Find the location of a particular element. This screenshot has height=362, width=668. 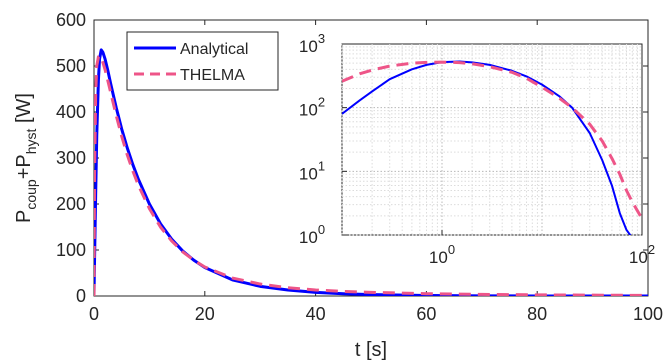

x-tick-label: 40 is located at coordinates (316, 314).